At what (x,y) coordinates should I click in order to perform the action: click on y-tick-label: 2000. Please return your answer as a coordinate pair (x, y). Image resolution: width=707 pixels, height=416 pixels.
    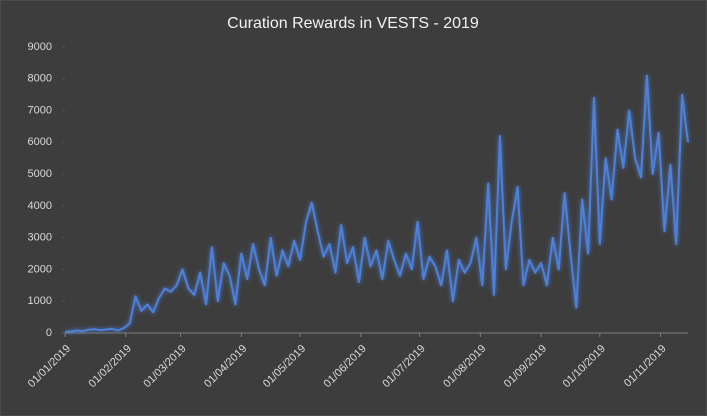
    Looking at the image, I should click on (40, 269).